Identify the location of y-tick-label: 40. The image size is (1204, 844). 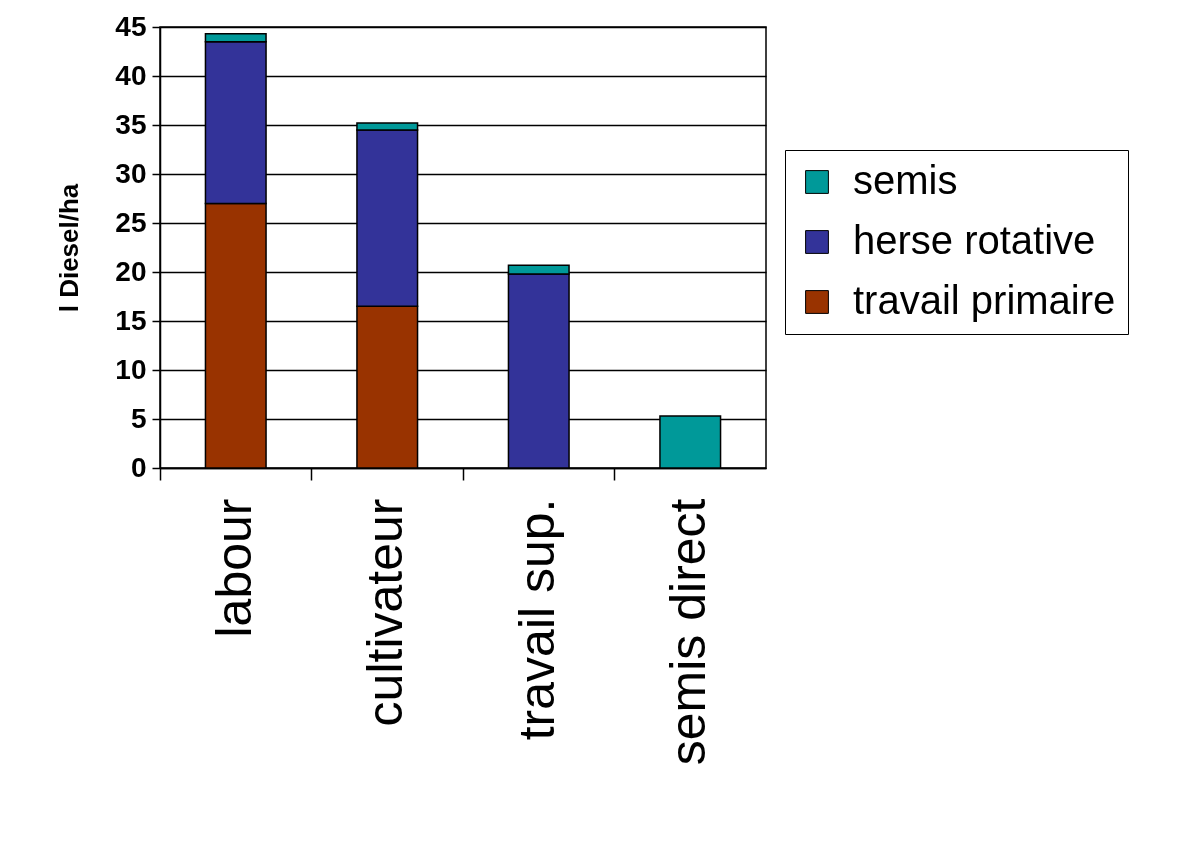
(131, 75).